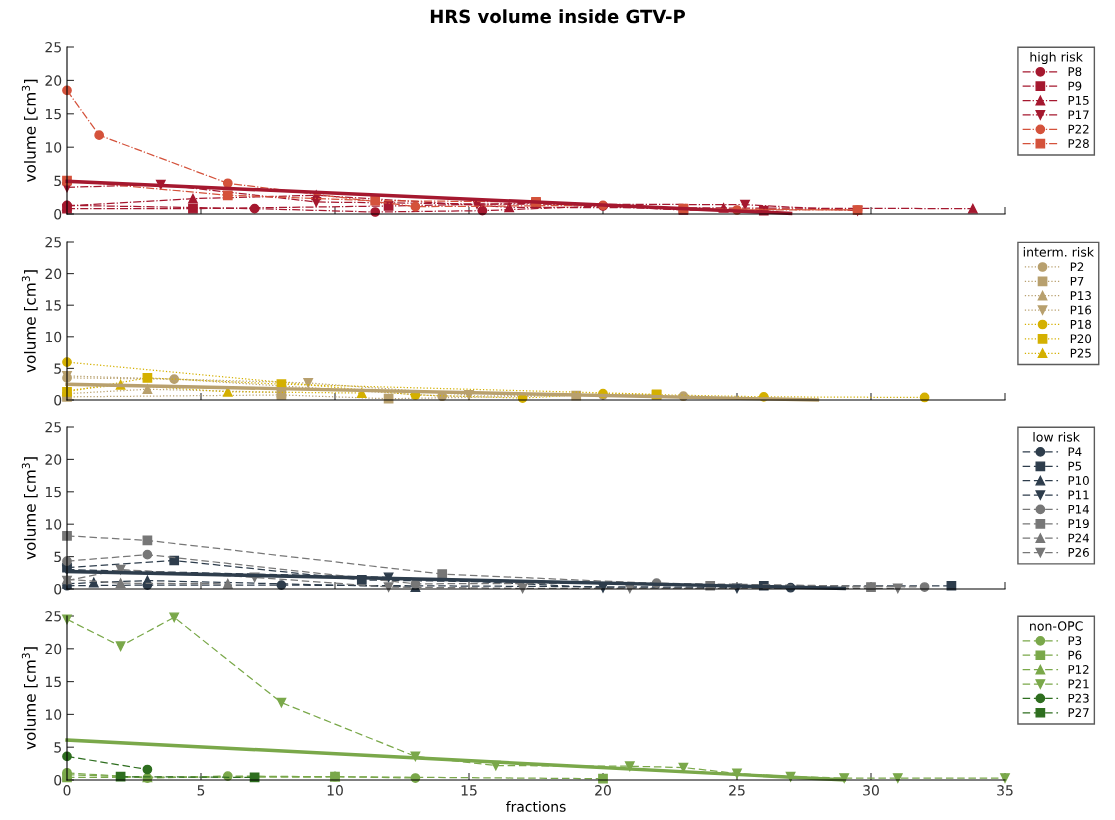  What do you see at coordinates (1078, 684) in the screenshot?
I see `legend-label: P21` at bounding box center [1078, 684].